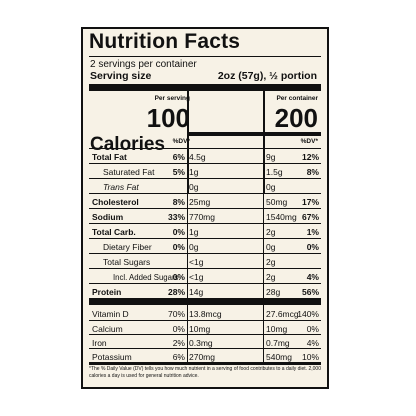 This screenshot has height=416, width=416. Describe the element at coordinates (308, 314) in the screenshot. I see `dv-container: 140%` at that location.